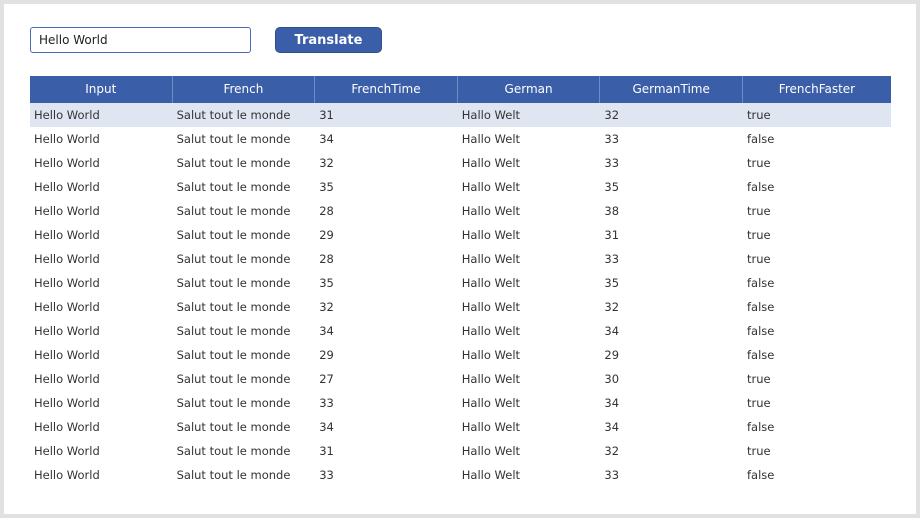  What do you see at coordinates (244, 89) in the screenshot?
I see `column-header-french: French` at bounding box center [244, 89].